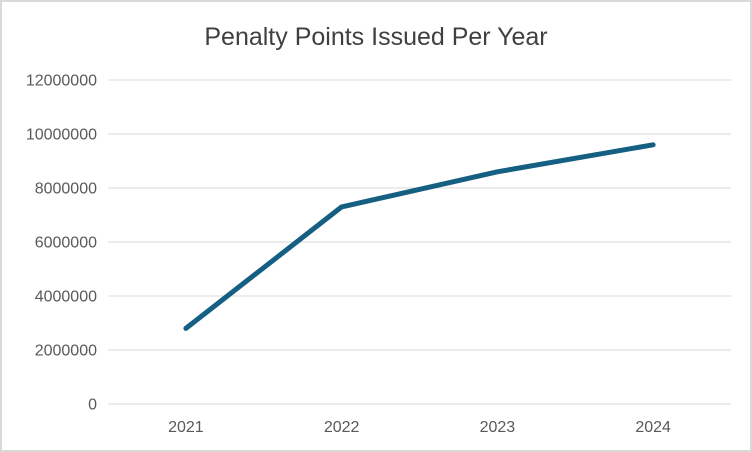  What do you see at coordinates (342, 427) in the screenshot?
I see `x-axis-tick-label: 2022` at bounding box center [342, 427].